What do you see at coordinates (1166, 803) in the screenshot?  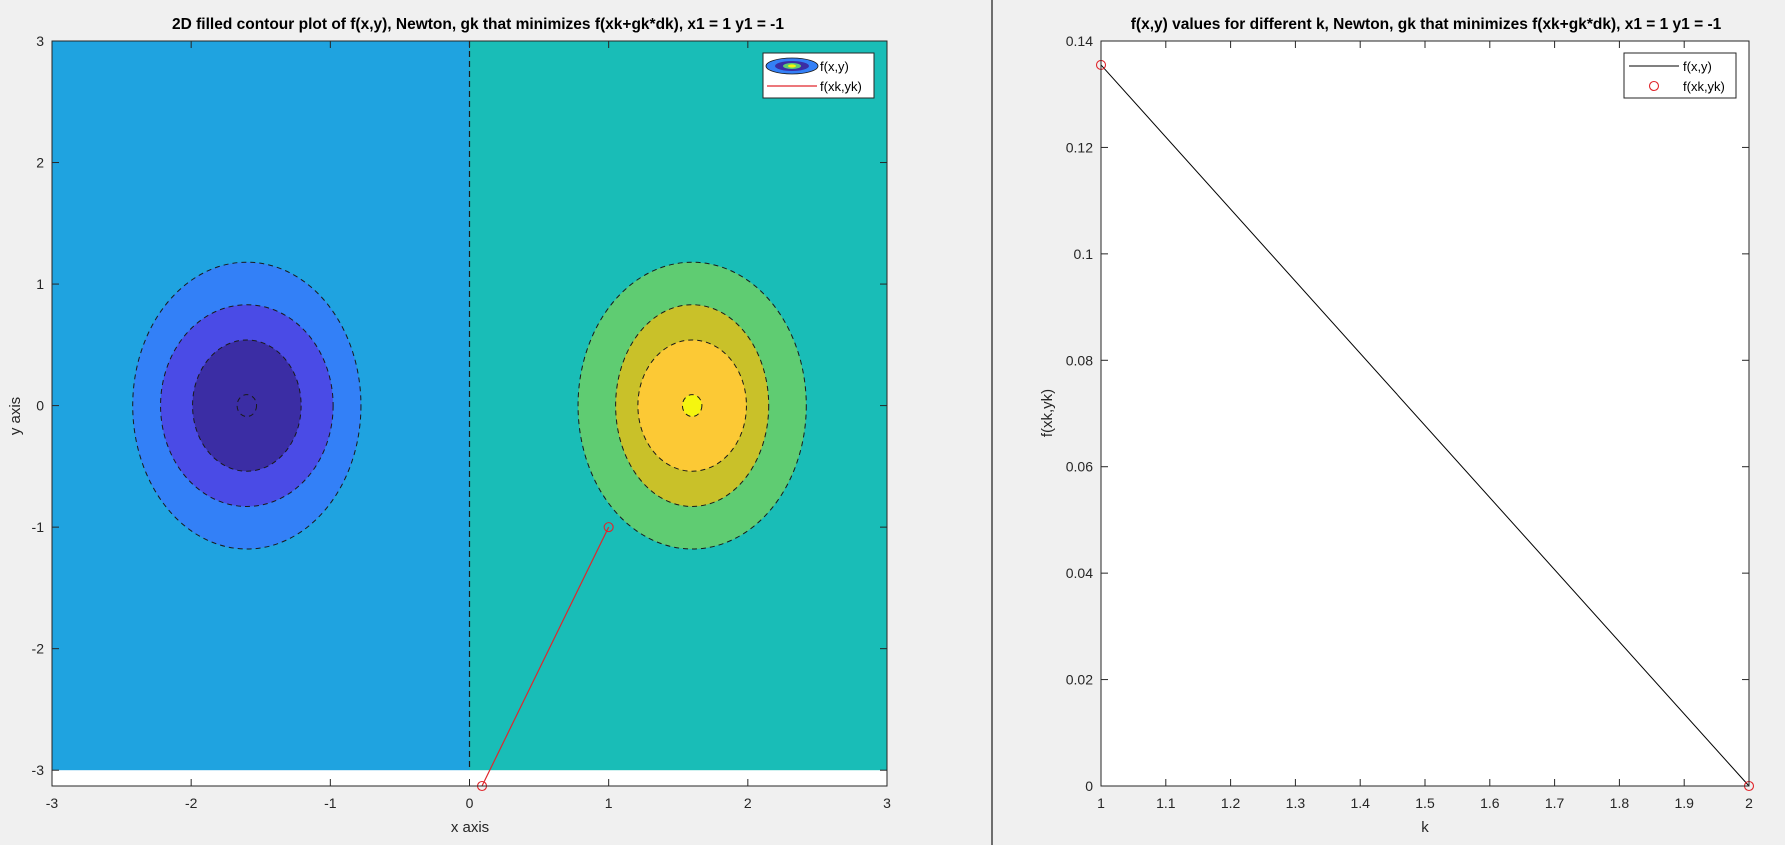 I see `x-tick-label: 1.1` at bounding box center [1166, 803].